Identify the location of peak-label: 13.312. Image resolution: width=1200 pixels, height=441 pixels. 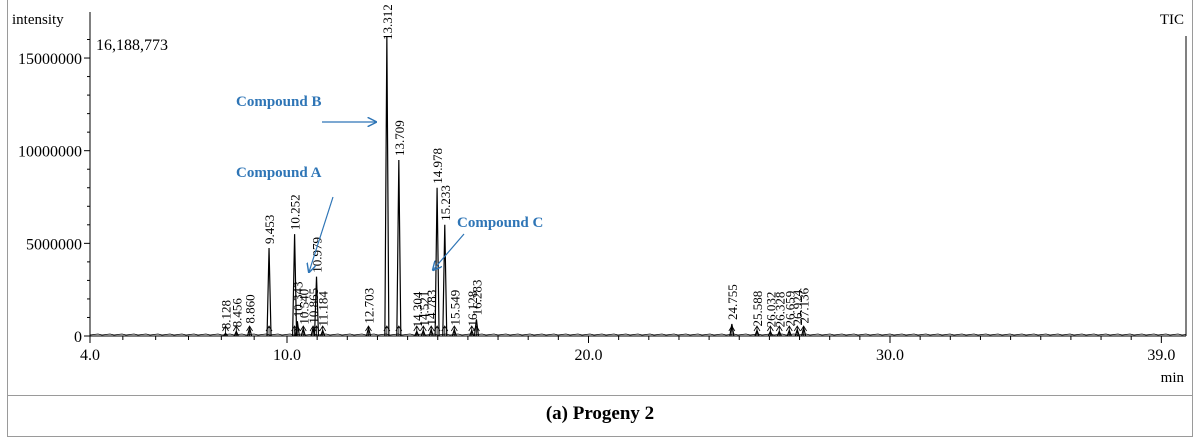
(387, 22).